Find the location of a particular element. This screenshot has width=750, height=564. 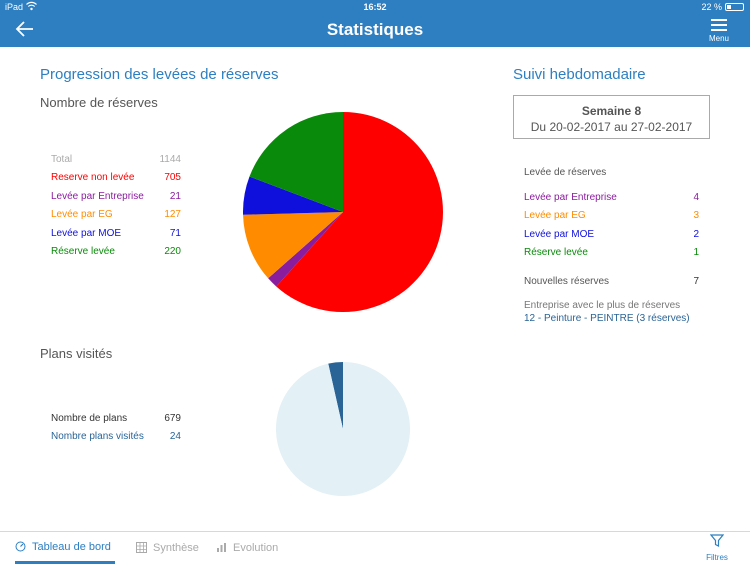

app-header: iPad 16:52 22 % Statistiques Menu is located at coordinates (375, 23).